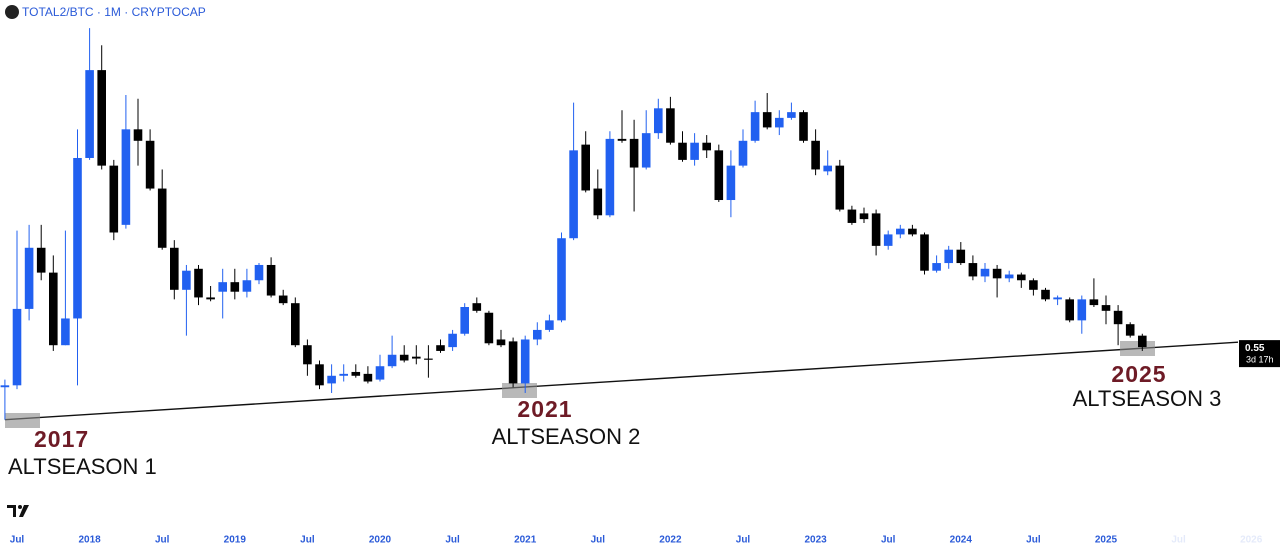 This screenshot has height=549, width=1280. What do you see at coordinates (61, 439) in the screenshot?
I see `annotation-year: 2017` at bounding box center [61, 439].